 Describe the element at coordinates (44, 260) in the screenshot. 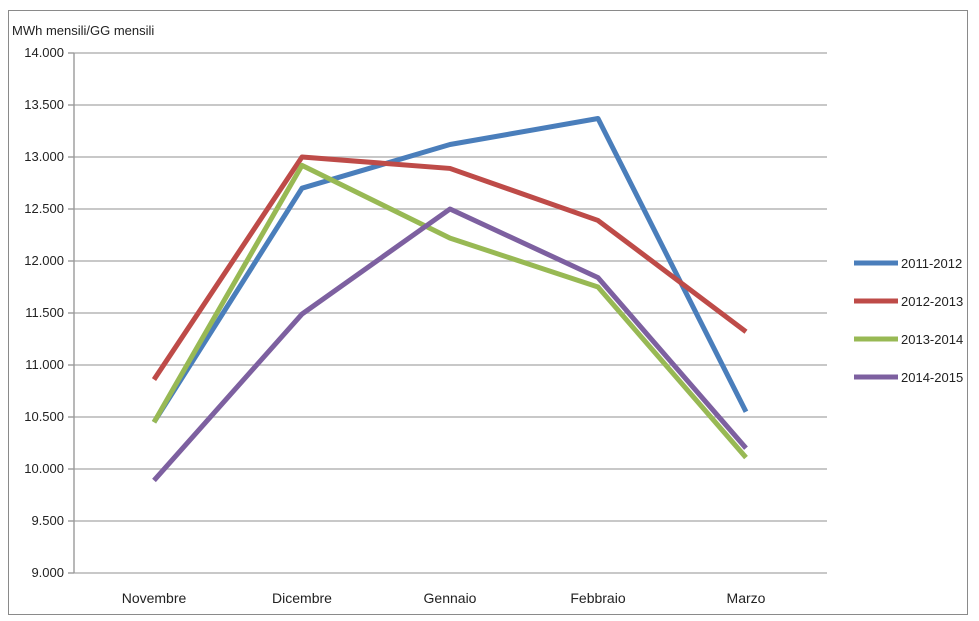

I see `y-tick-label: 12.000` at that location.